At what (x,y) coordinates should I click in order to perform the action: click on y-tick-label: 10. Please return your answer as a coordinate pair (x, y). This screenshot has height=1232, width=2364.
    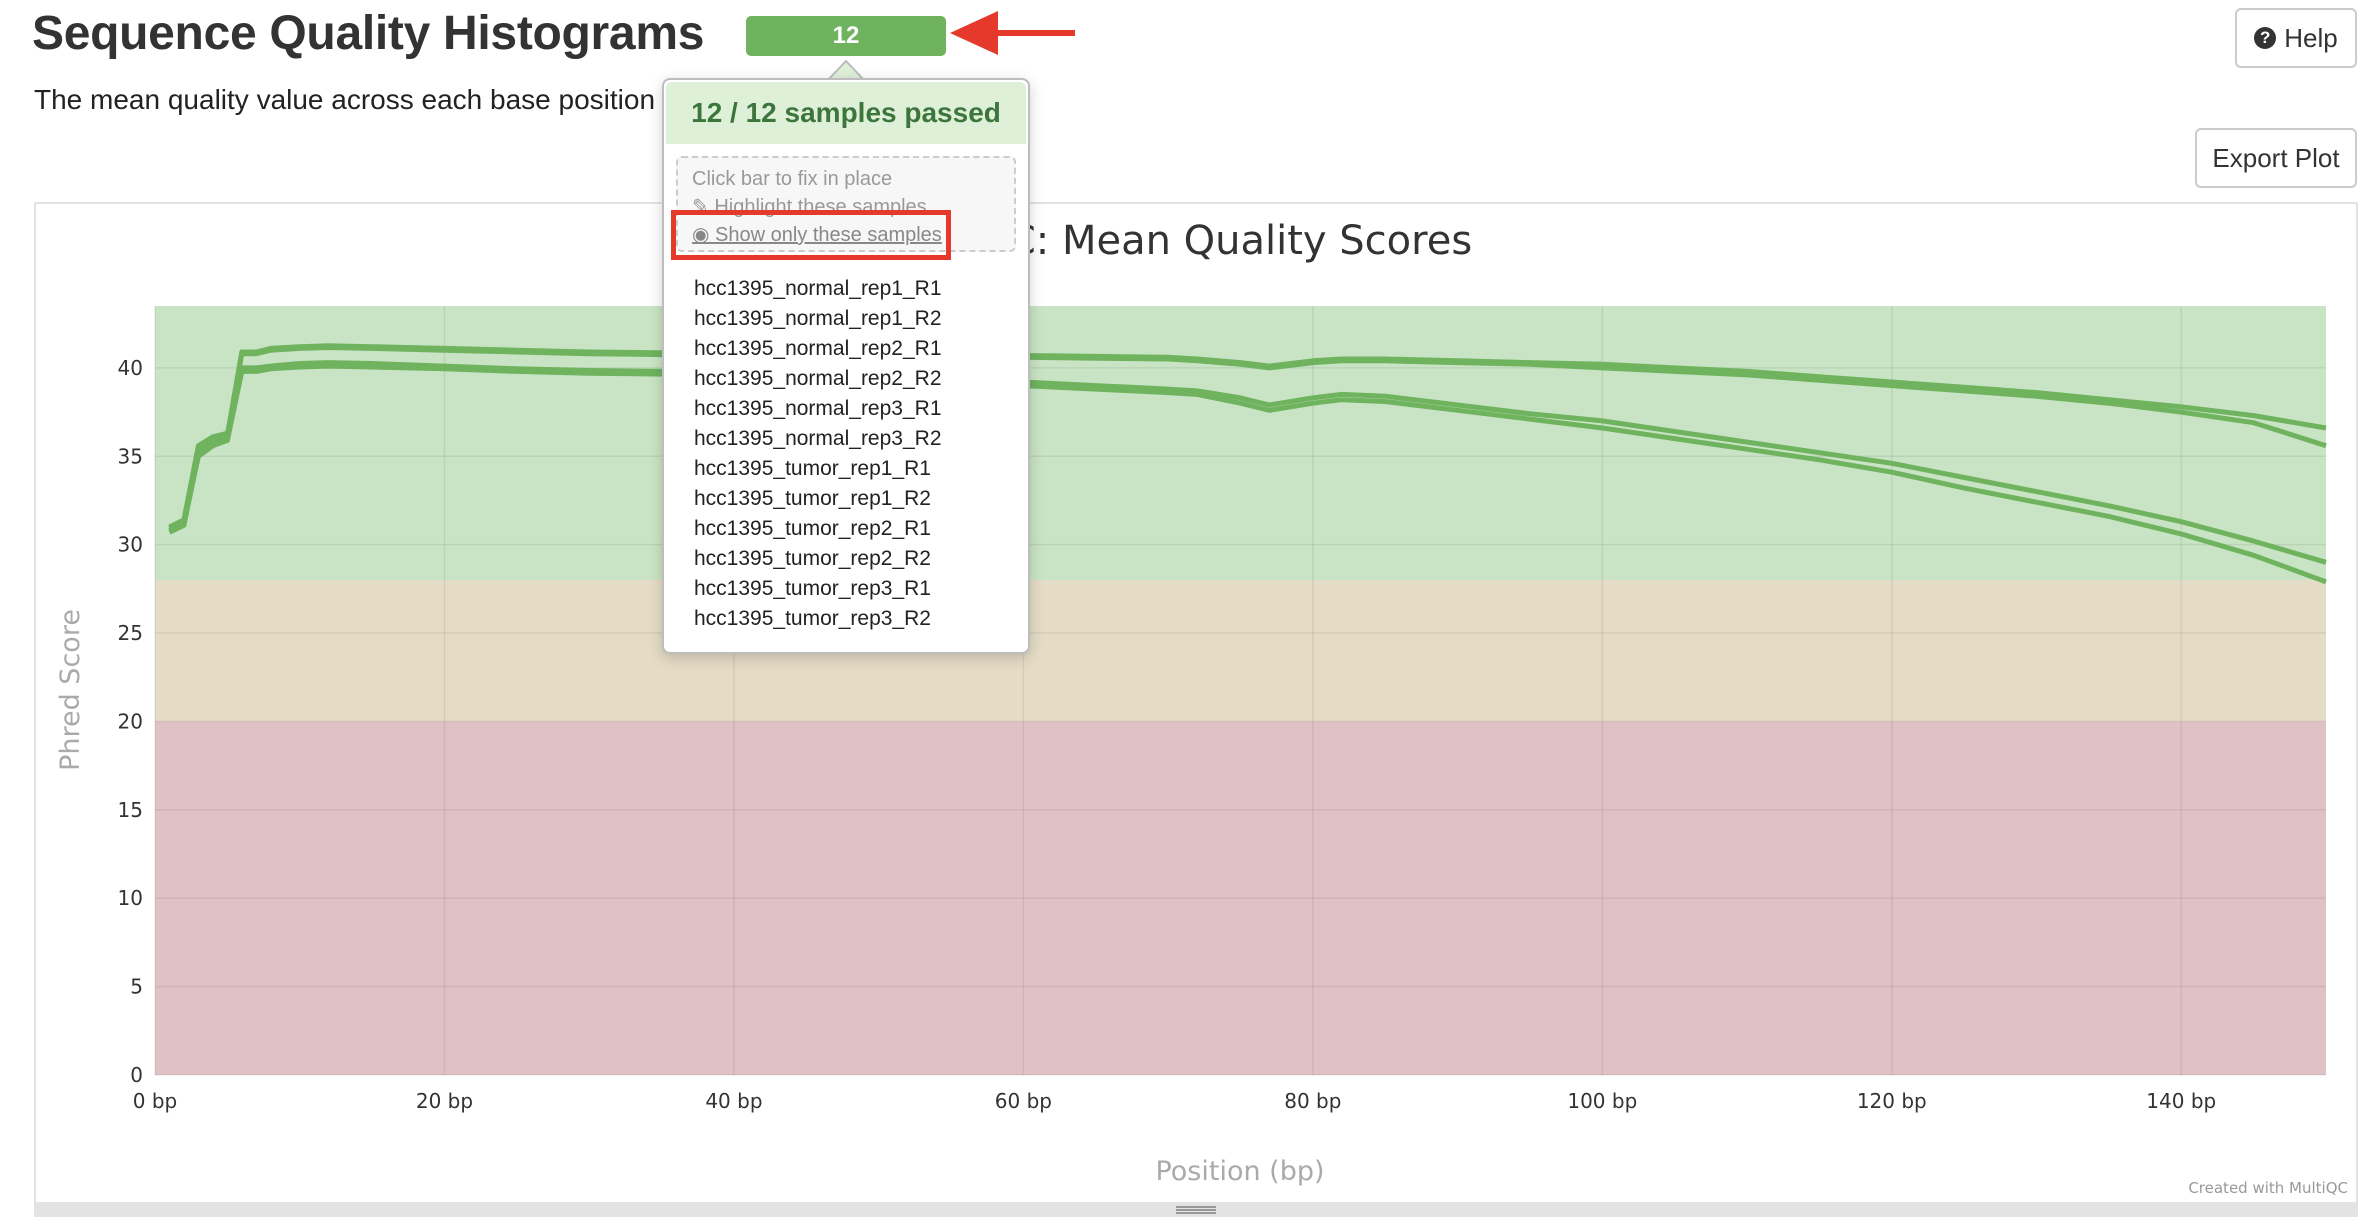
    Looking at the image, I should click on (130, 898).